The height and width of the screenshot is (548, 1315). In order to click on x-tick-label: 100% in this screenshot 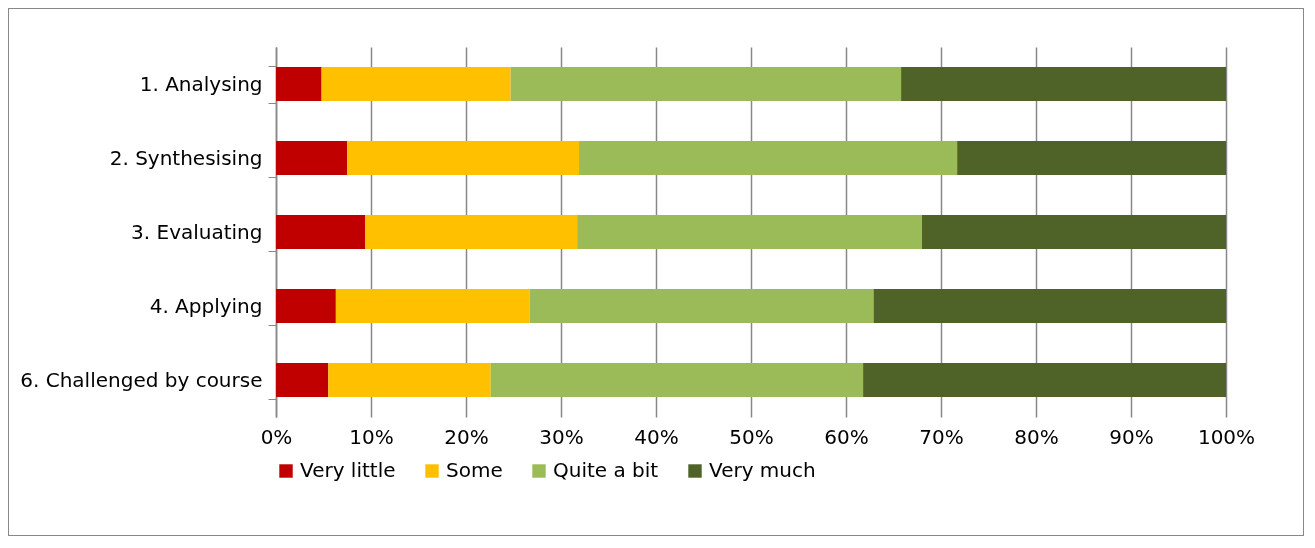, I will do `click(1226, 436)`.